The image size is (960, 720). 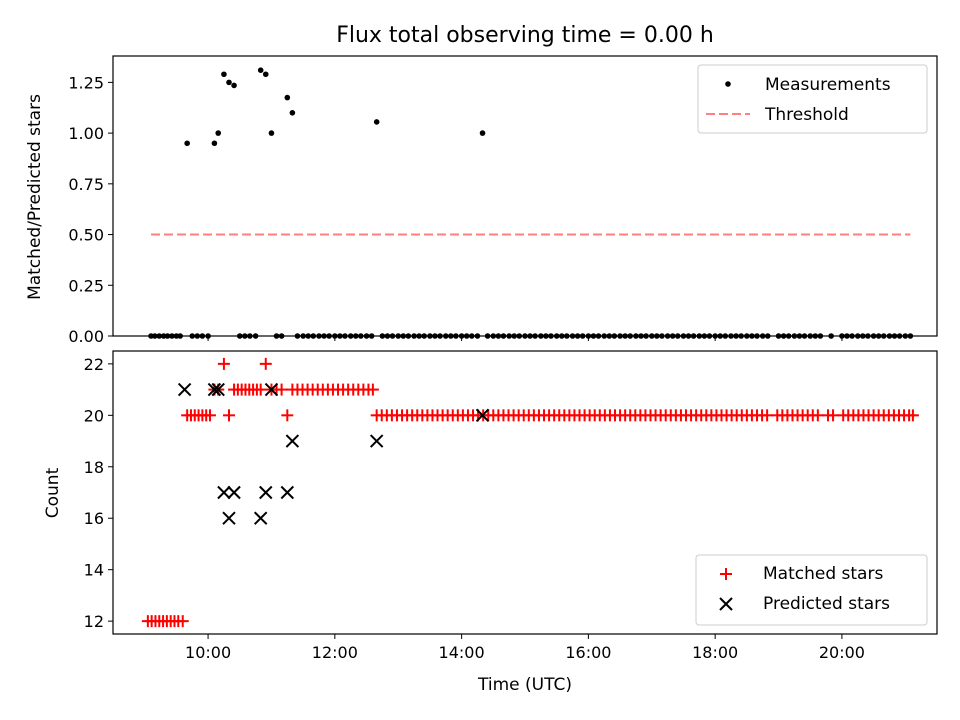 I want to click on y-axis-label: Count, so click(x=53, y=492).